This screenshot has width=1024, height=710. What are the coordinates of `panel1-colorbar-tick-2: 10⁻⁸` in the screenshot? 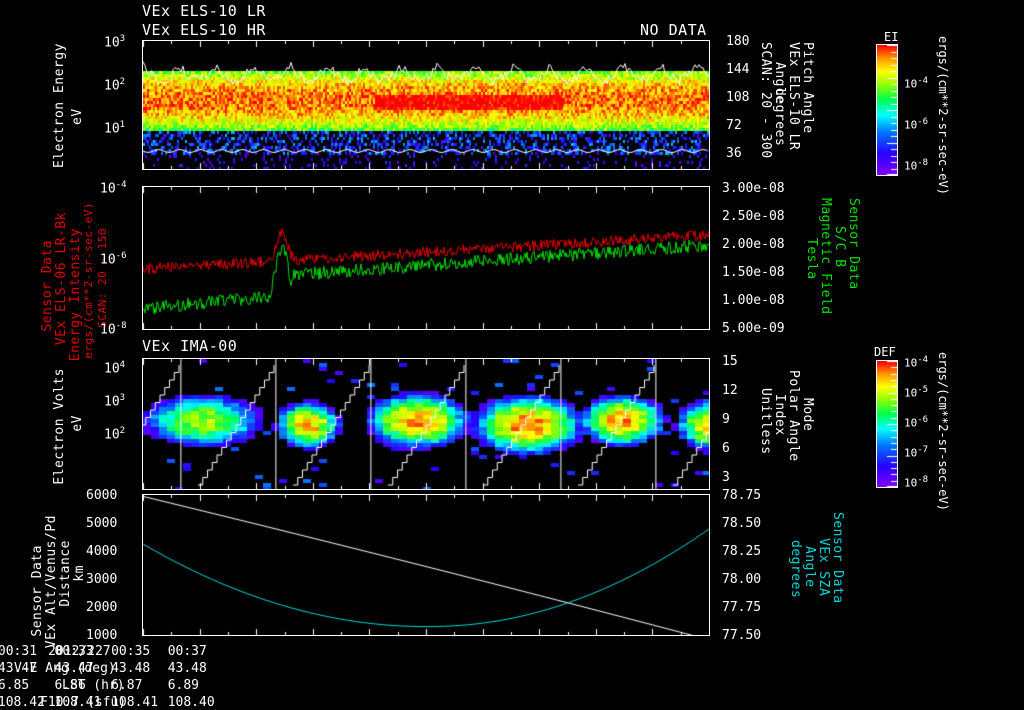 It's located at (916, 165).